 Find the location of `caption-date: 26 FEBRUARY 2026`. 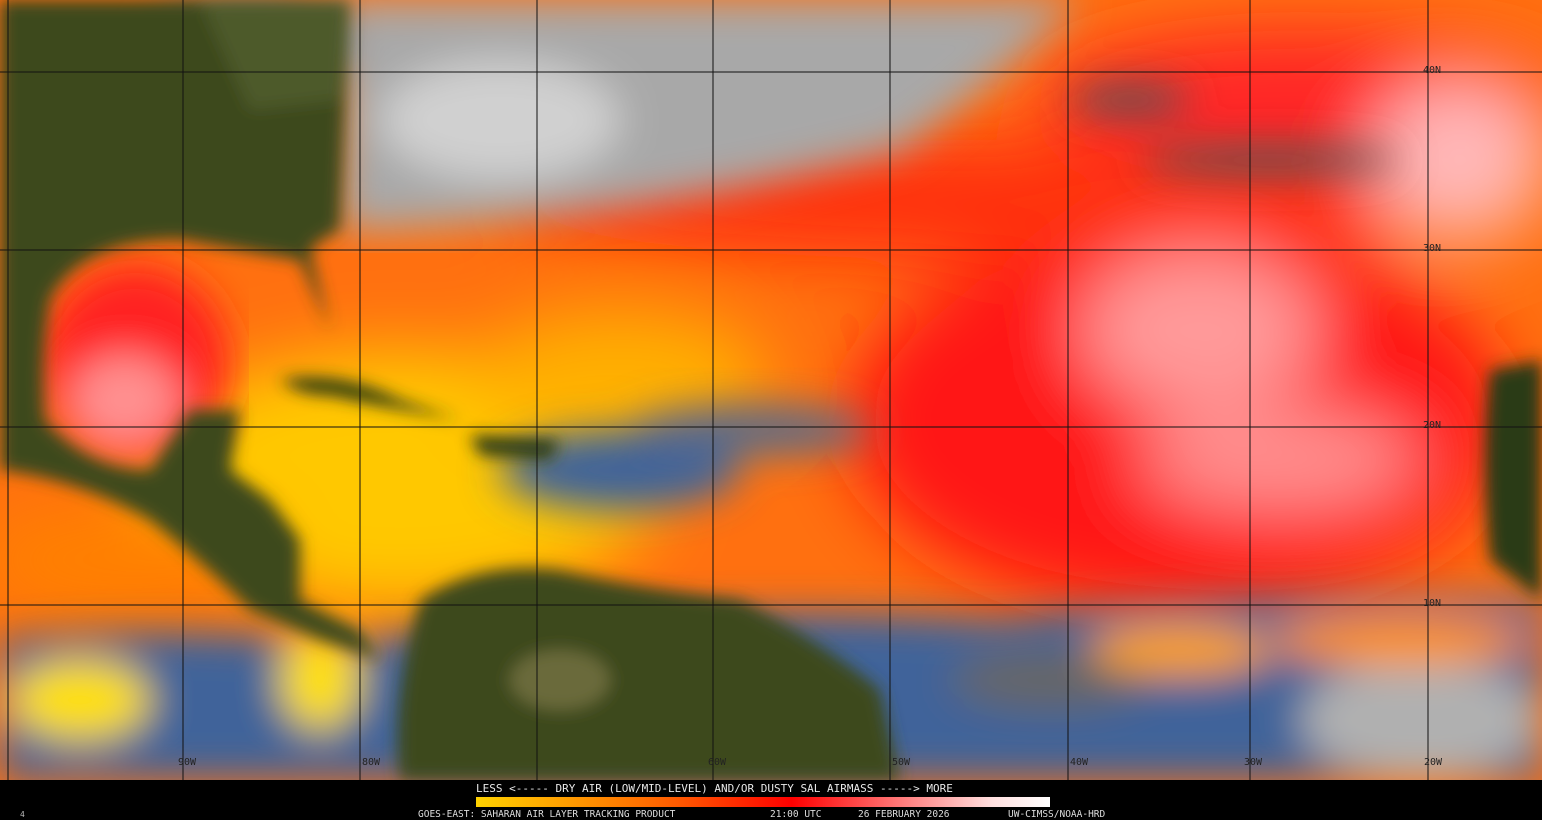

caption-date: 26 FEBRUARY 2026 is located at coordinates (904, 814).